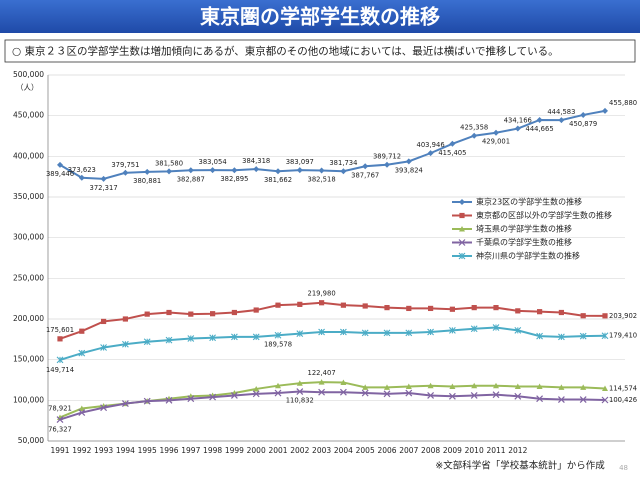 This screenshot has height=483, width=640. Describe the element at coordinates (27, 87) in the screenshot. I see `y-axis-title: （人）` at that location.